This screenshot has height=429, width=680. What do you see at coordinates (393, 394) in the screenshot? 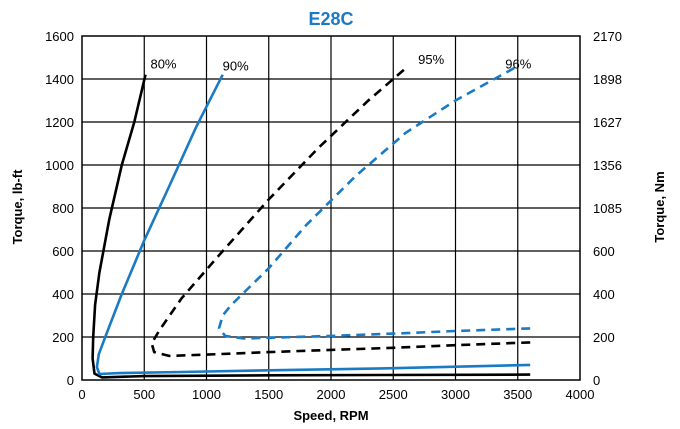
I see `x-tick-label: 2500` at bounding box center [393, 394].